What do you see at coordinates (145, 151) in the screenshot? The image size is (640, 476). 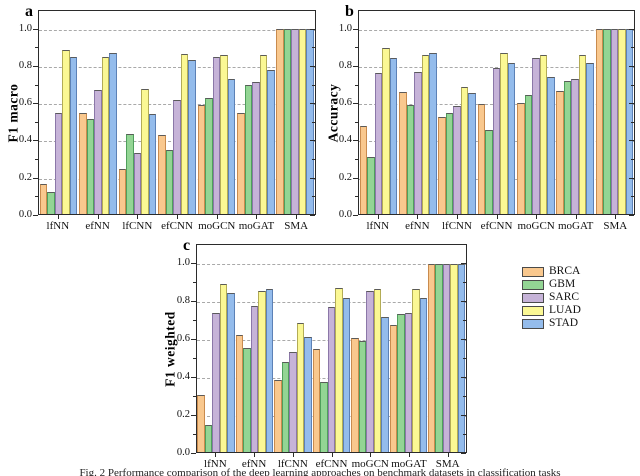 I see `bar-LUAD-lfCNN` at bounding box center [145, 151].